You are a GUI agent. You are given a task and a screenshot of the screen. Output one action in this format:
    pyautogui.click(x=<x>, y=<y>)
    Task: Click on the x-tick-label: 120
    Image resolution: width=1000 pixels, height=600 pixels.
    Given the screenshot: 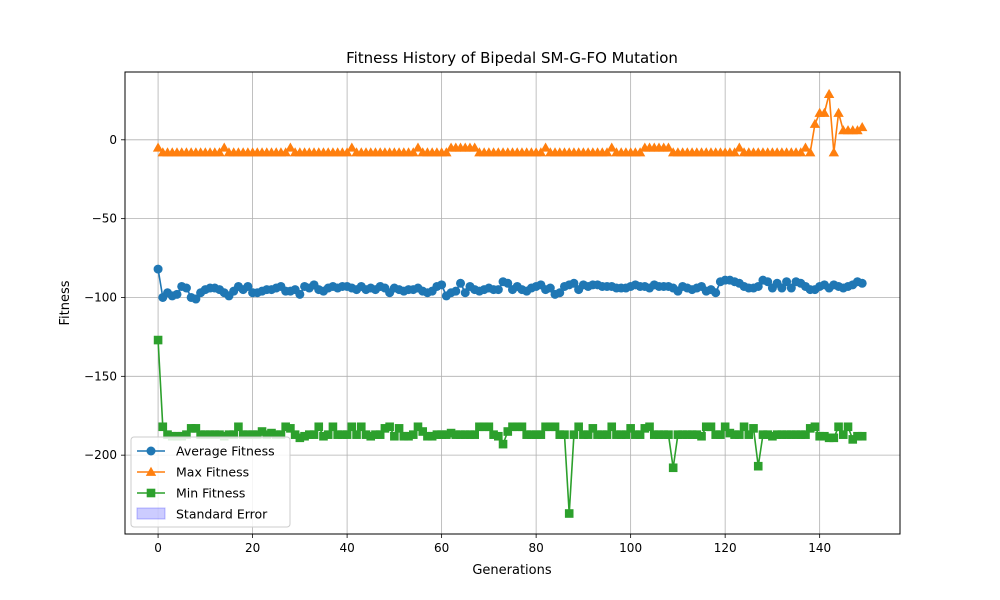 What is the action you would take?
    pyautogui.click(x=725, y=548)
    